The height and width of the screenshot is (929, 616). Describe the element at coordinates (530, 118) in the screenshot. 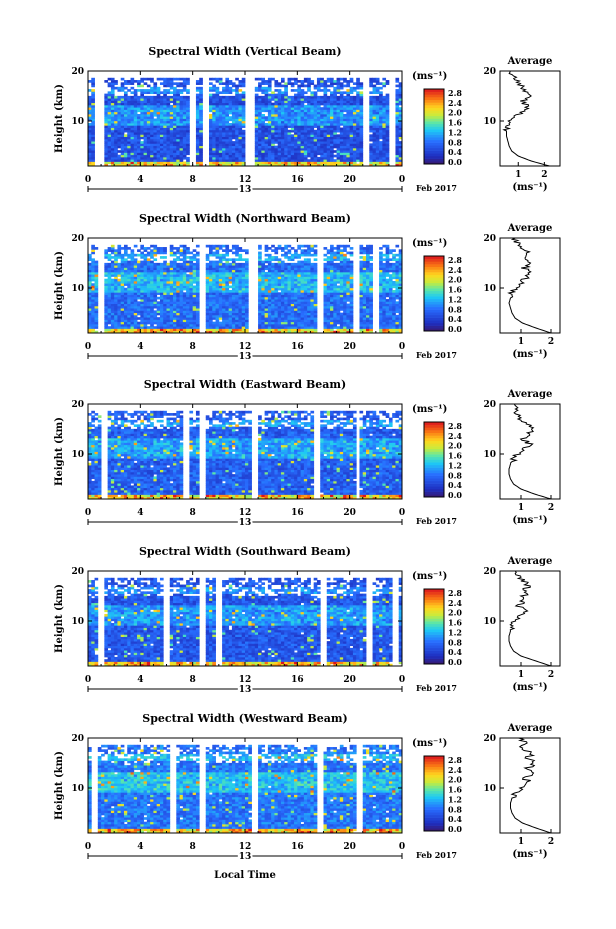

I see `average-frame` at that location.